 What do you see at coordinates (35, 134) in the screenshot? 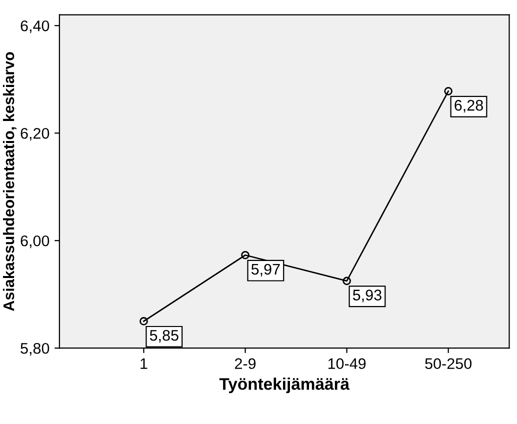
I see `y-tick-label: 6,20` at bounding box center [35, 134].